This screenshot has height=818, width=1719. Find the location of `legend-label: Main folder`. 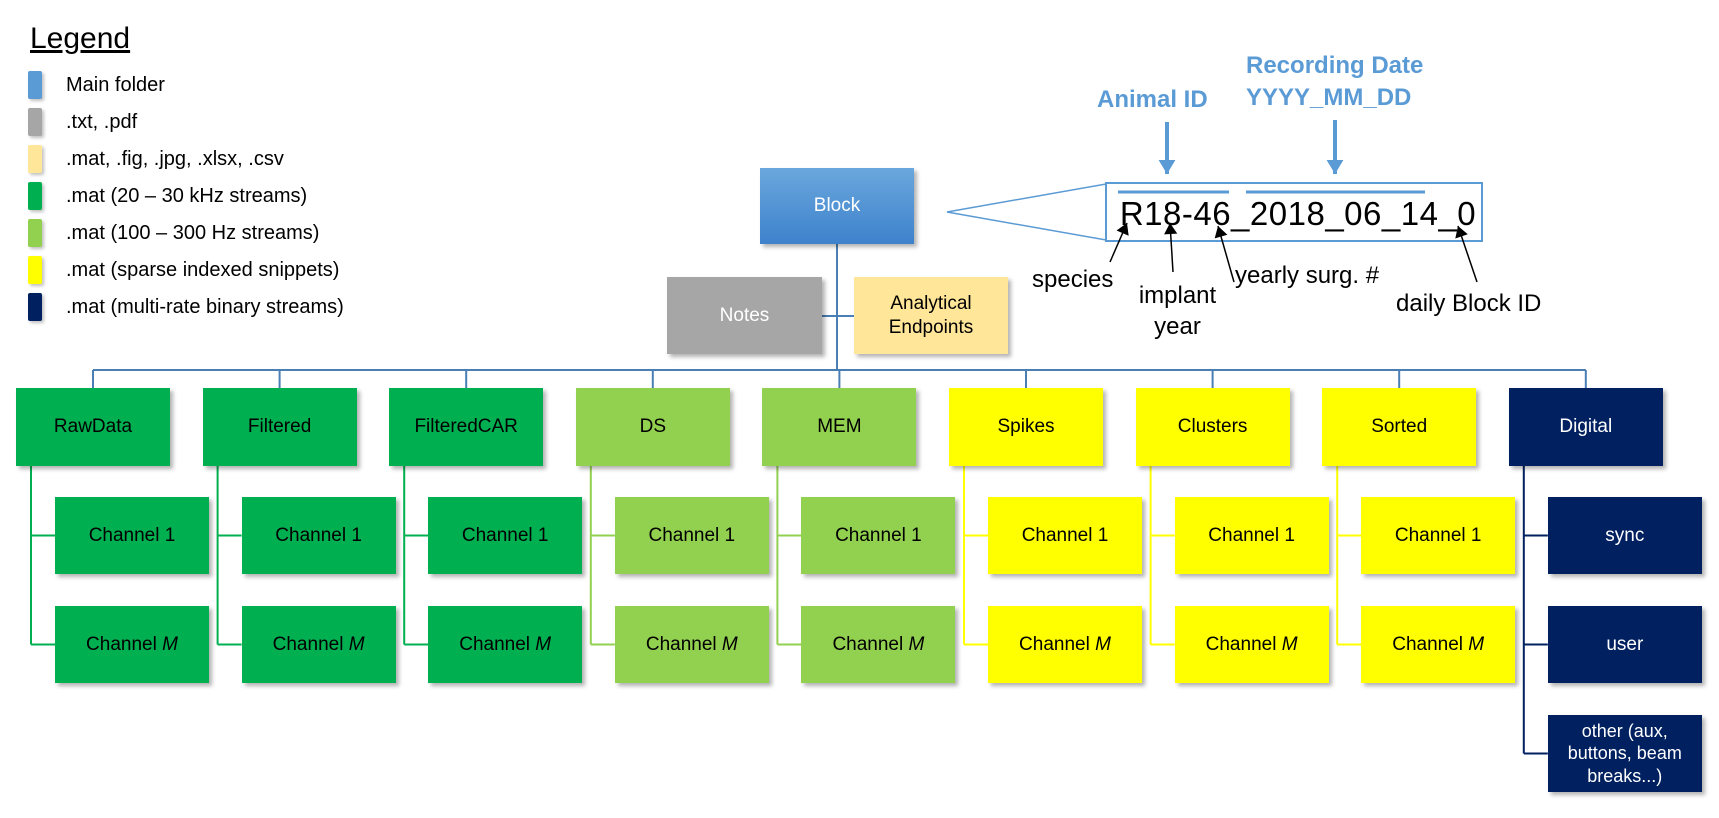

legend-label: Main folder is located at coordinates (115, 84).